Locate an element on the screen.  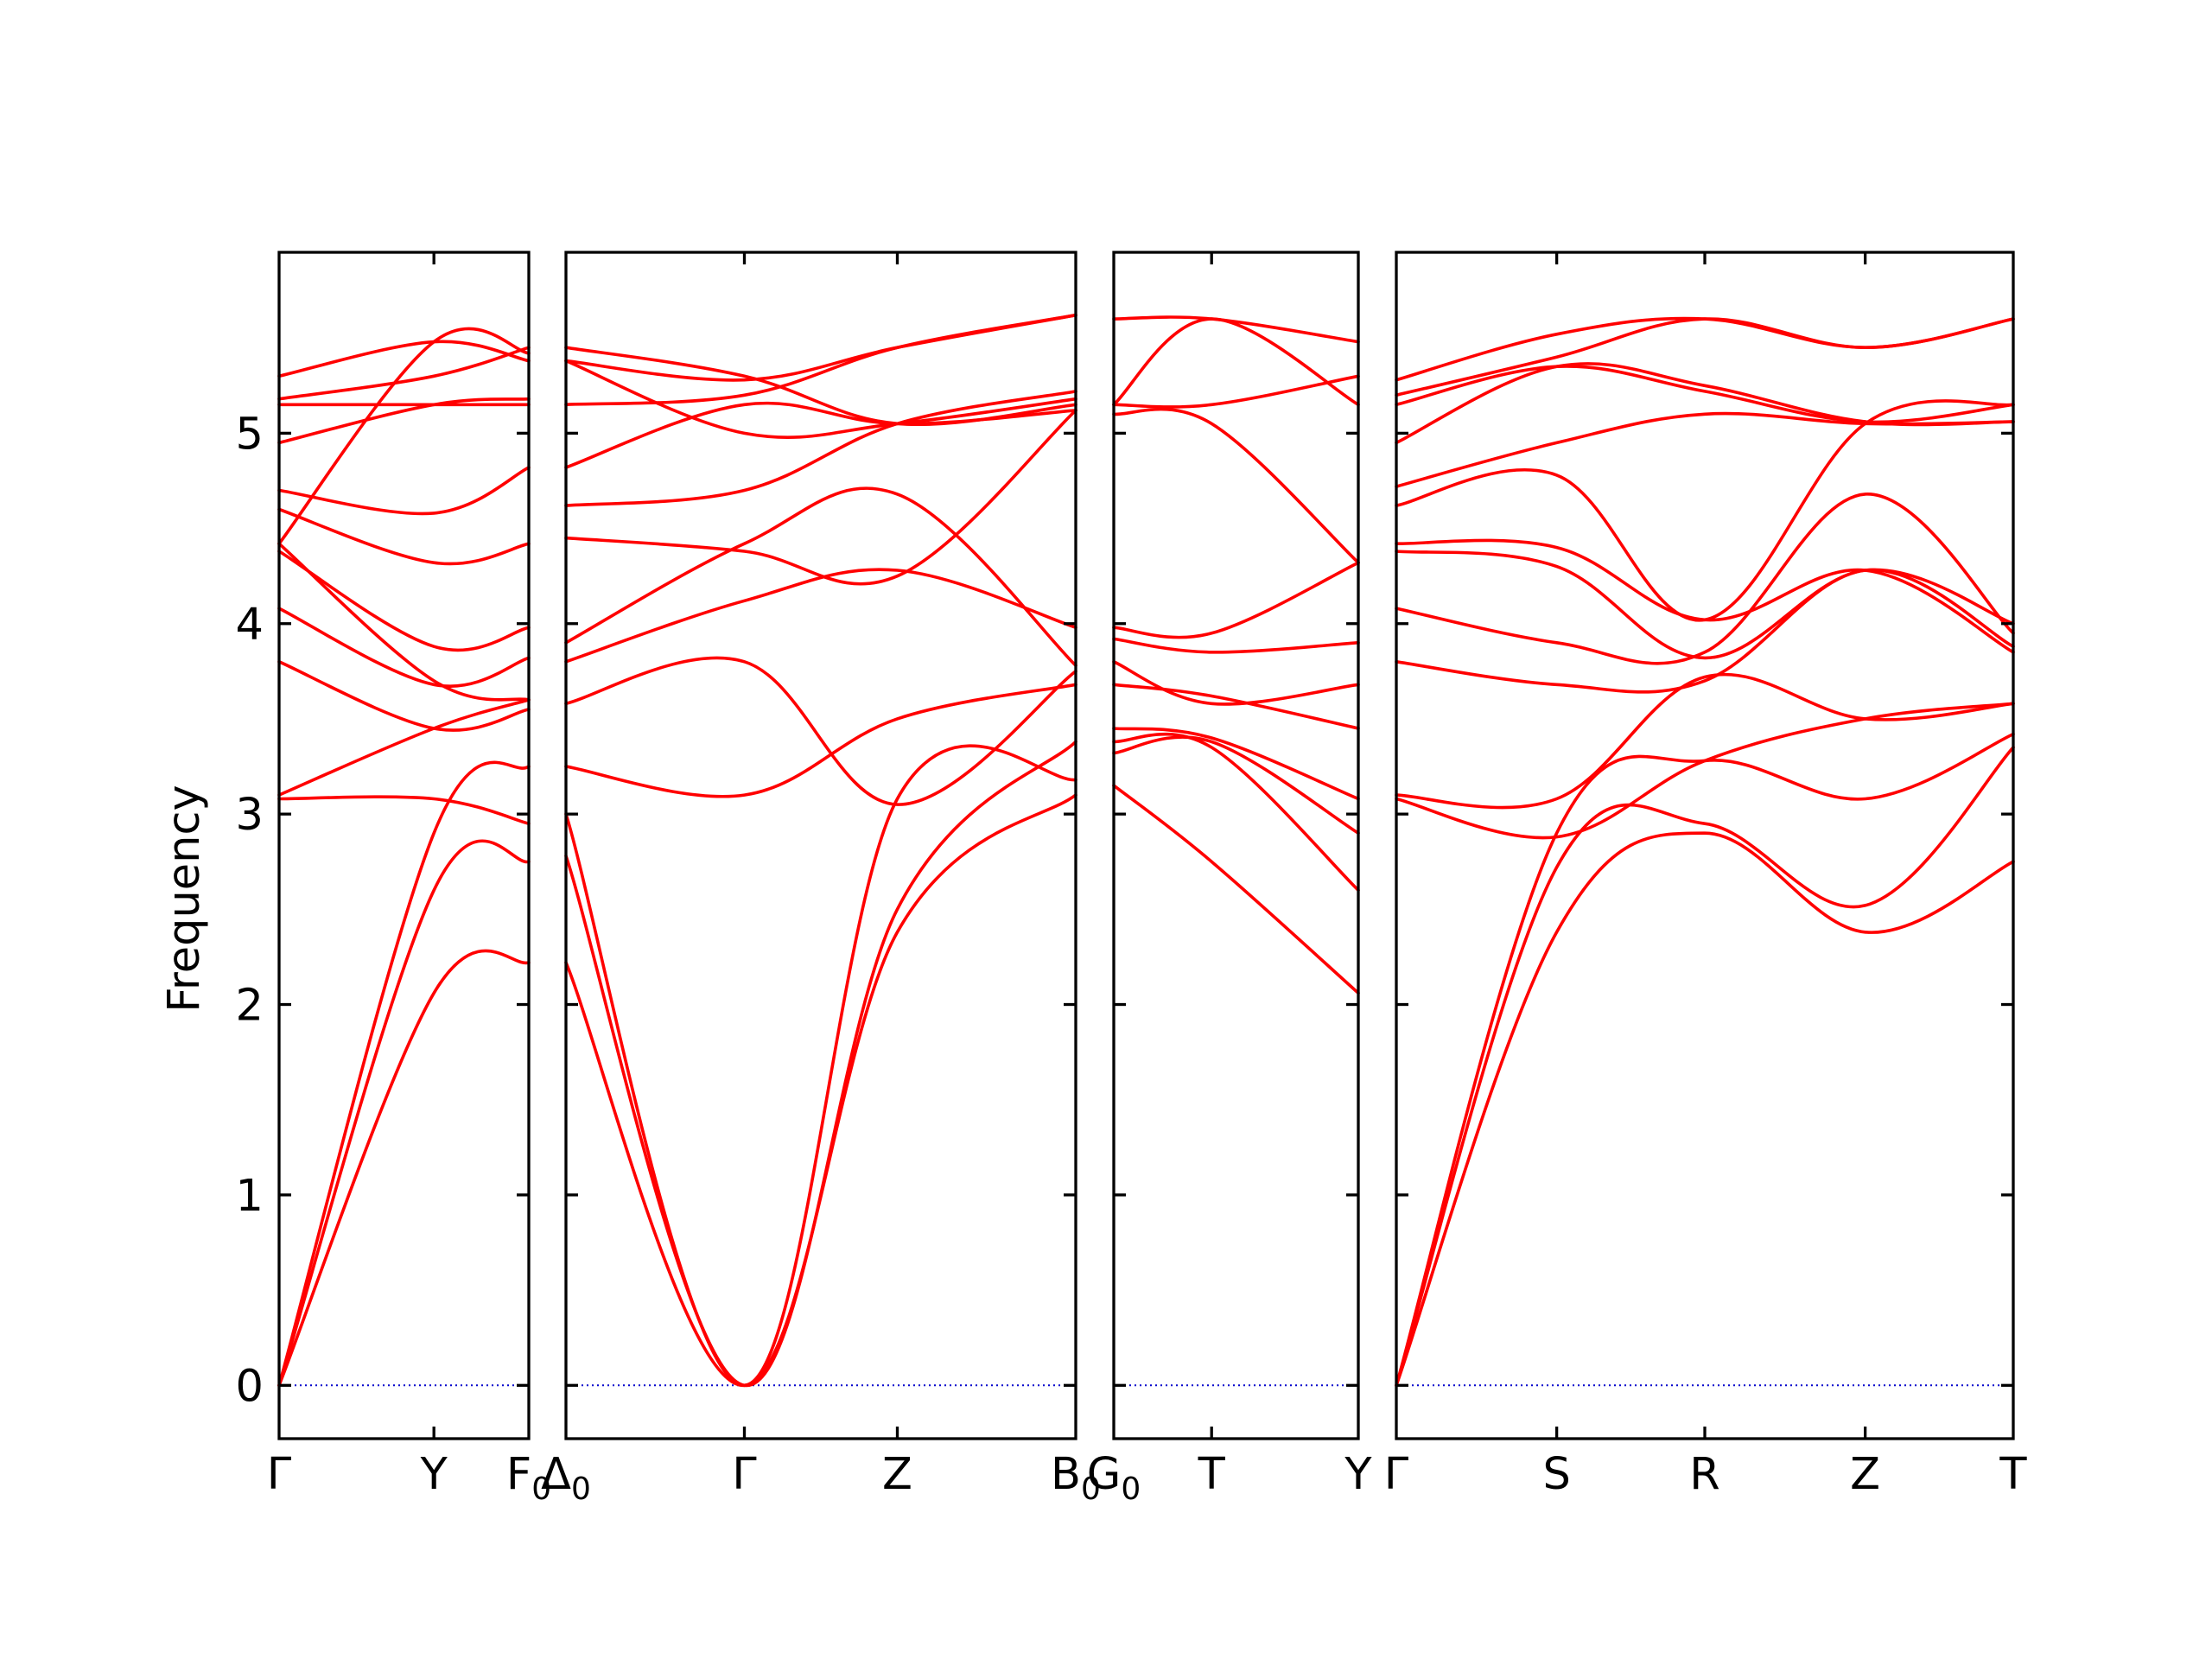
x-tick-label: R is located at coordinates (1704, 1474).